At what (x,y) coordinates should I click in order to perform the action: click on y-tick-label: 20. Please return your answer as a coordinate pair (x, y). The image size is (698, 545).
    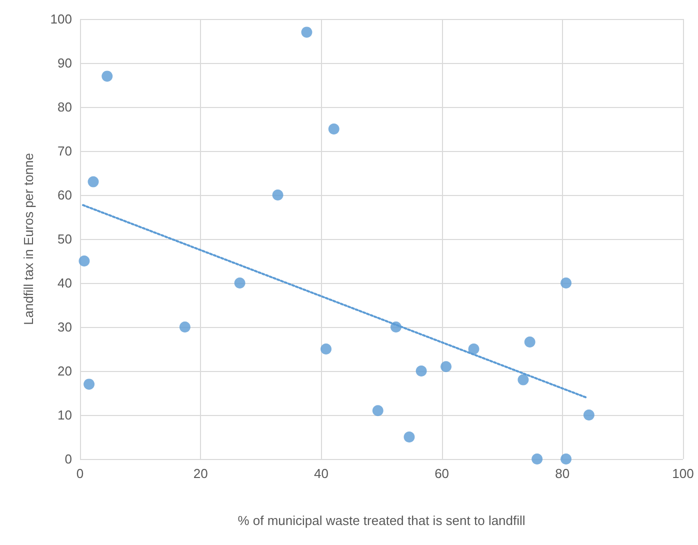
    Looking at the image, I should click on (65, 371).